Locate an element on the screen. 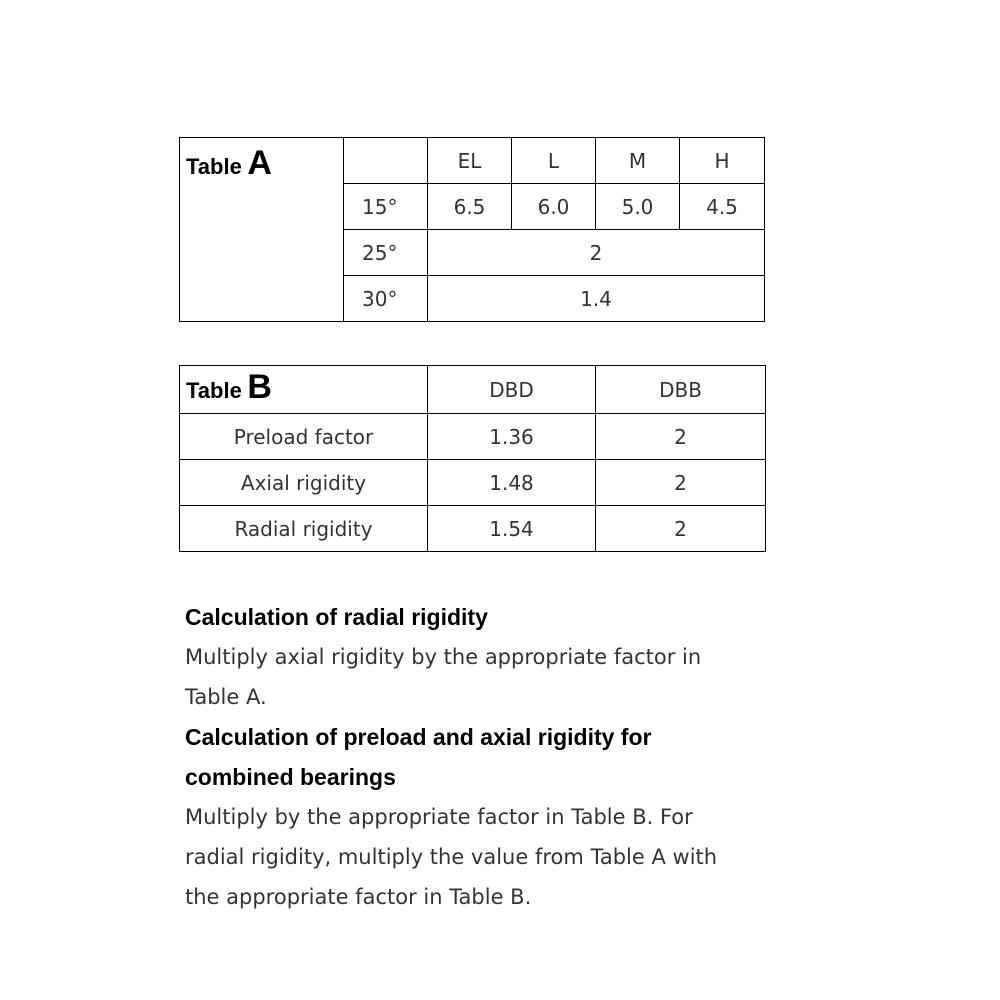  section-heading: Calculation of radial rigidity is located at coordinates (336, 617).